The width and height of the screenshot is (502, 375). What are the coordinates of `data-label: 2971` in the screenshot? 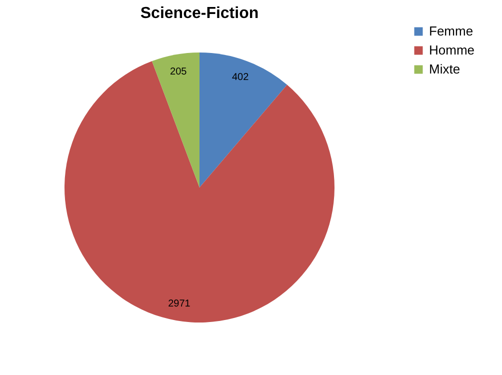 It's located at (179, 304).